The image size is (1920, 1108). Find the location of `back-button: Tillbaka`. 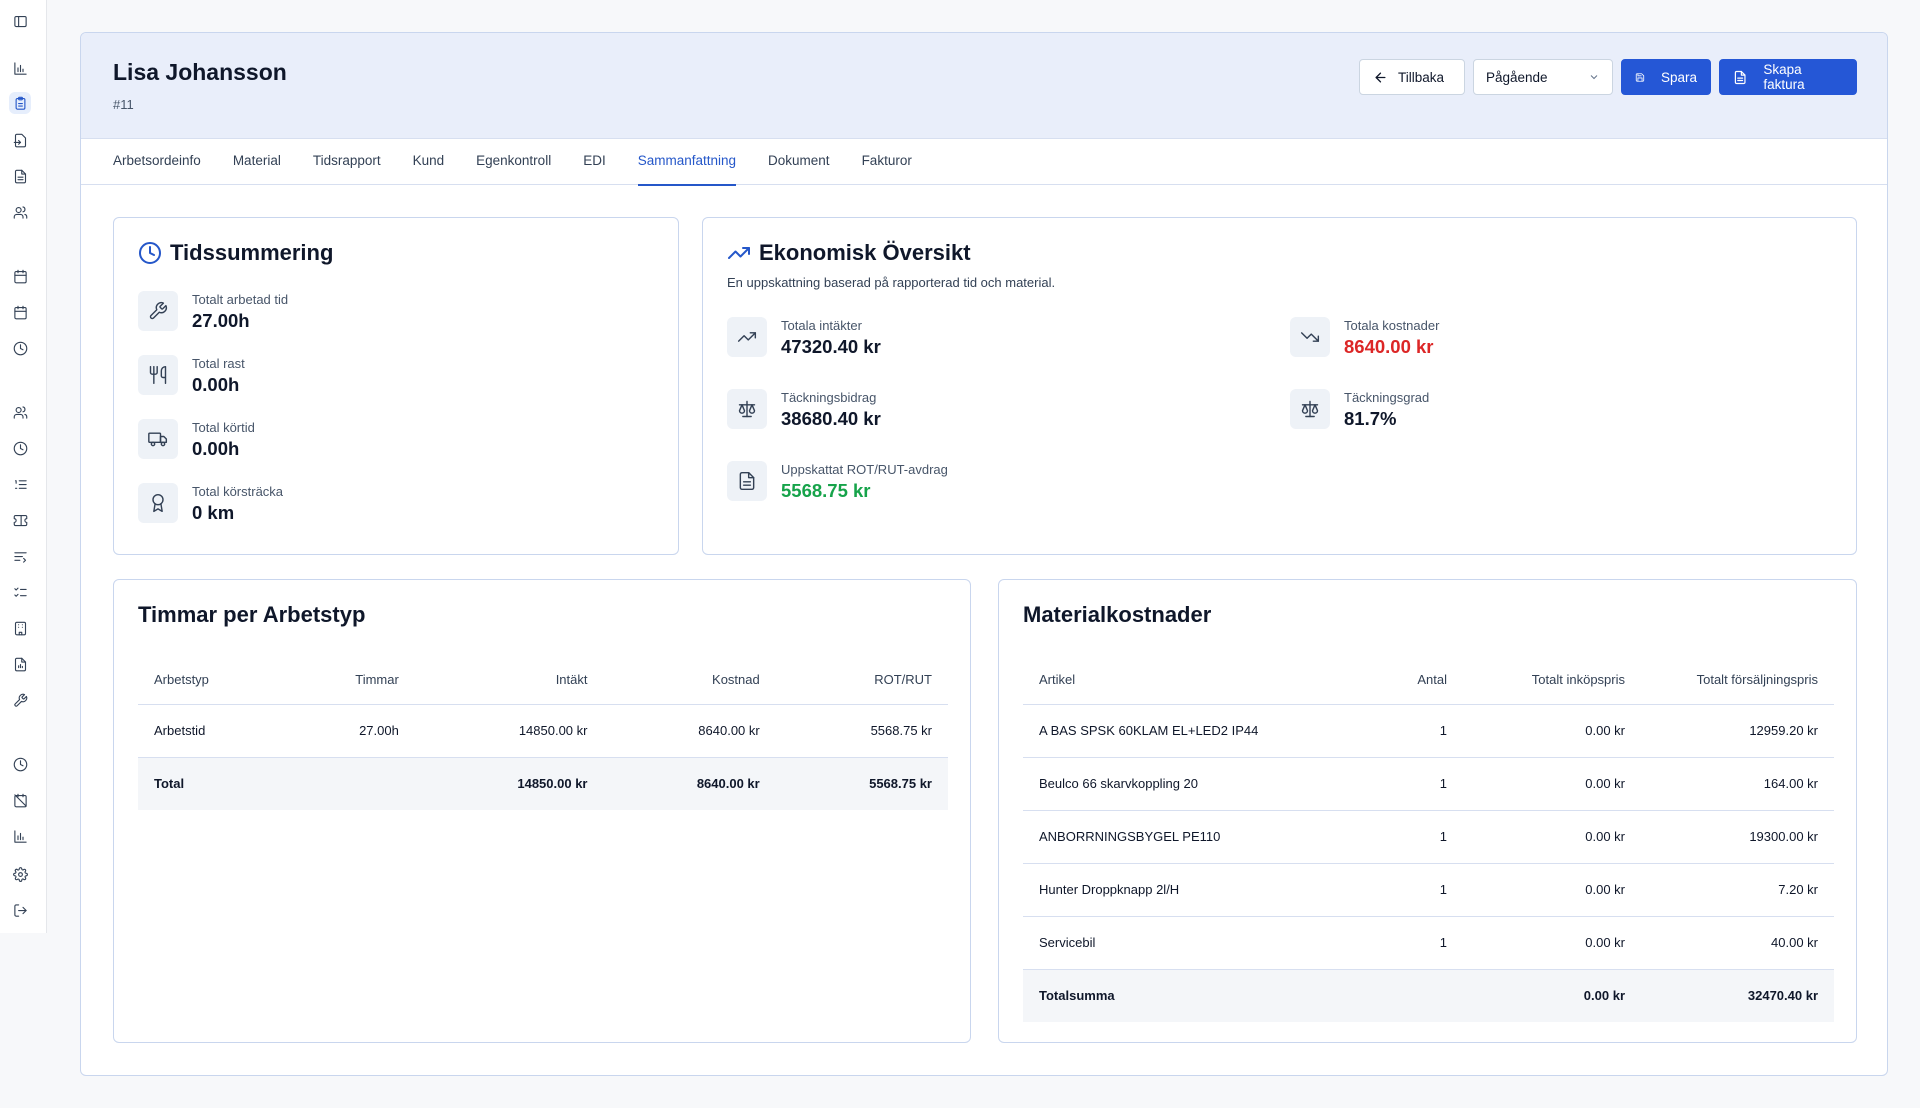

back-button: Tillbaka is located at coordinates (1412, 77).